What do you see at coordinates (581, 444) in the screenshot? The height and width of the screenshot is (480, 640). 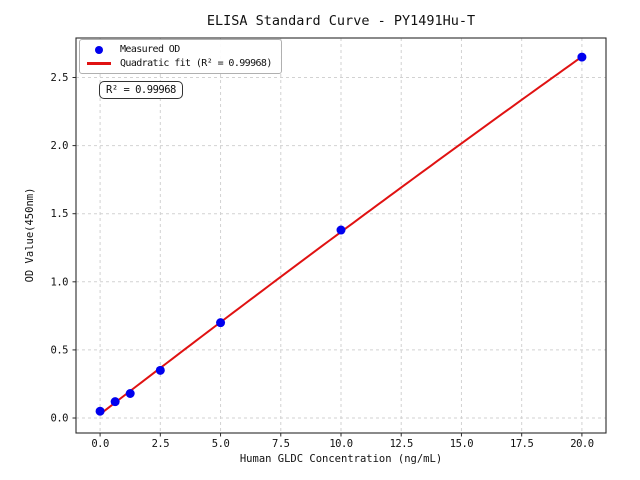 I see `x-tick-label: 20.0` at bounding box center [581, 444].